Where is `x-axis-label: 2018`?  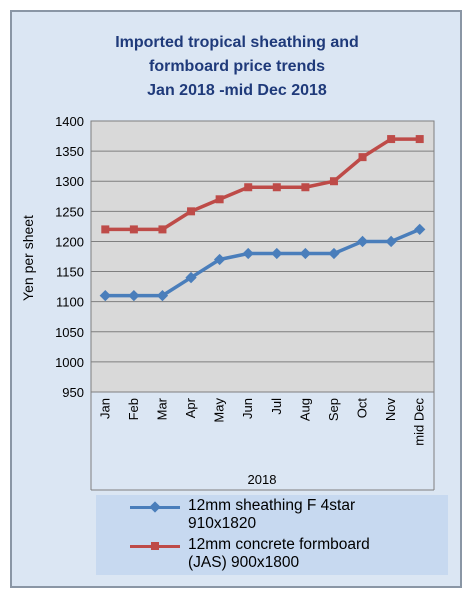
x-axis-label: 2018 is located at coordinates (262, 479).